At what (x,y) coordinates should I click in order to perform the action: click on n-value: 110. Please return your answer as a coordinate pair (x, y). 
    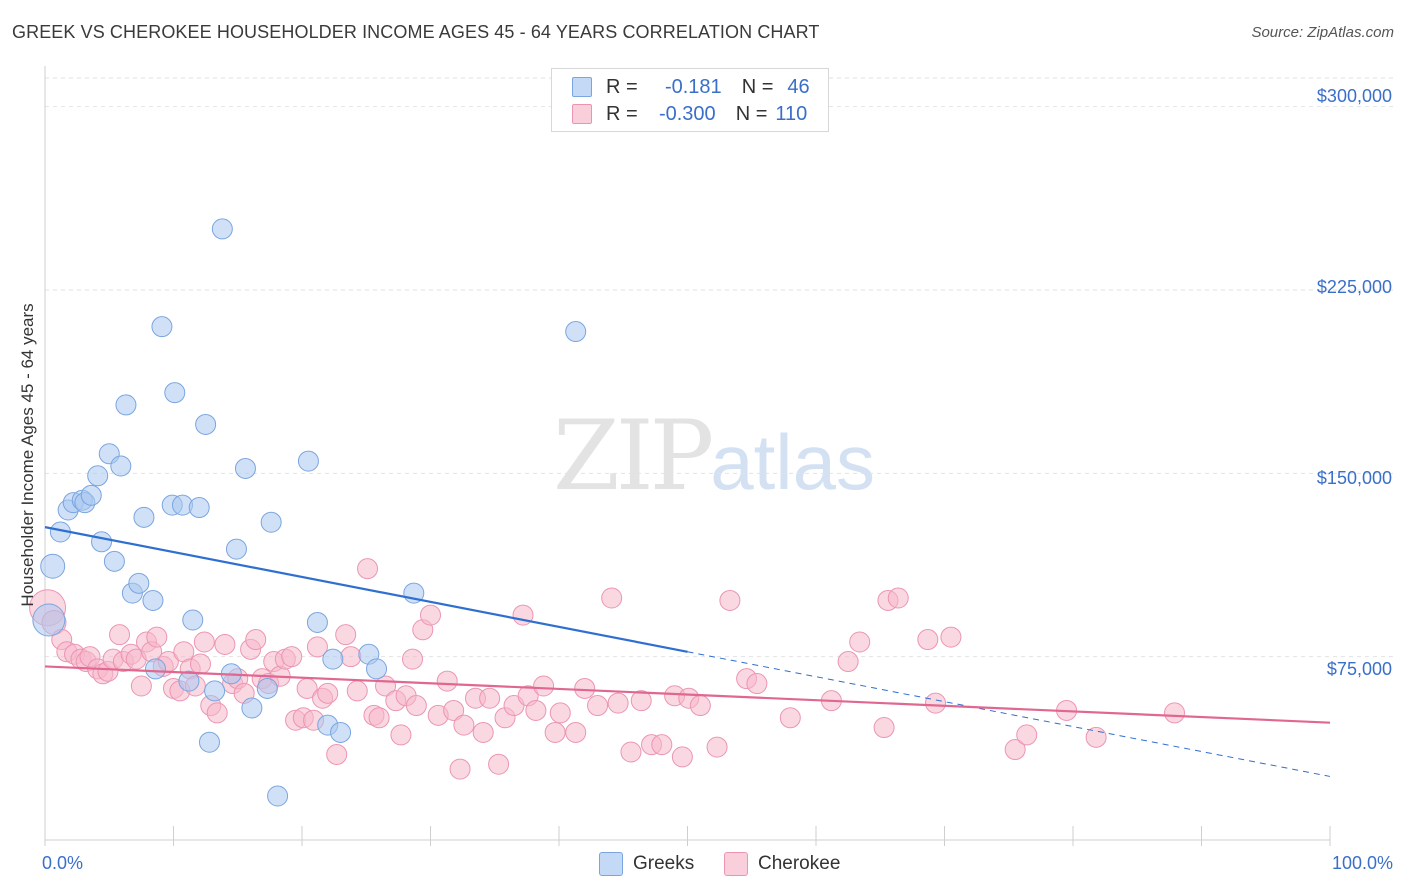
    Looking at the image, I should click on (791, 113).